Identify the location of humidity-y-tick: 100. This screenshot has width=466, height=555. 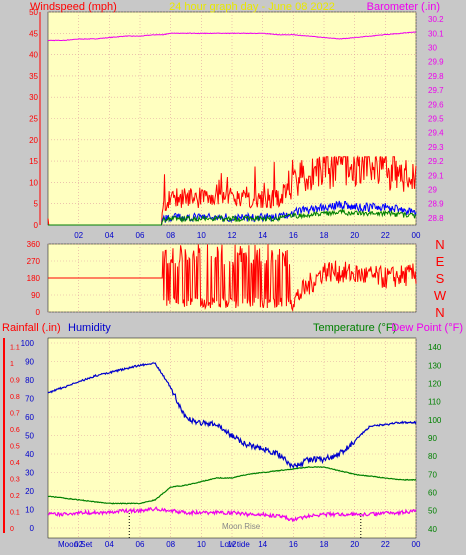
(28, 343).